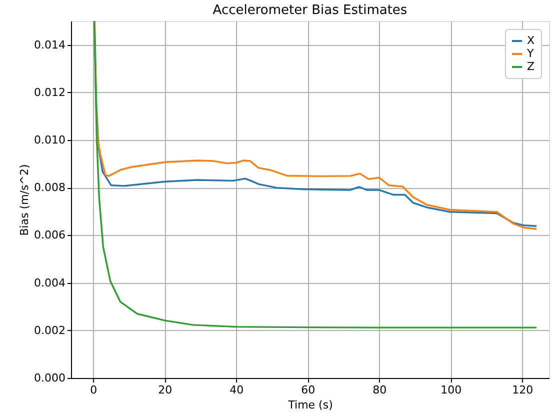  Describe the element at coordinates (451, 390) in the screenshot. I see `x-tick-label: 100` at that location.